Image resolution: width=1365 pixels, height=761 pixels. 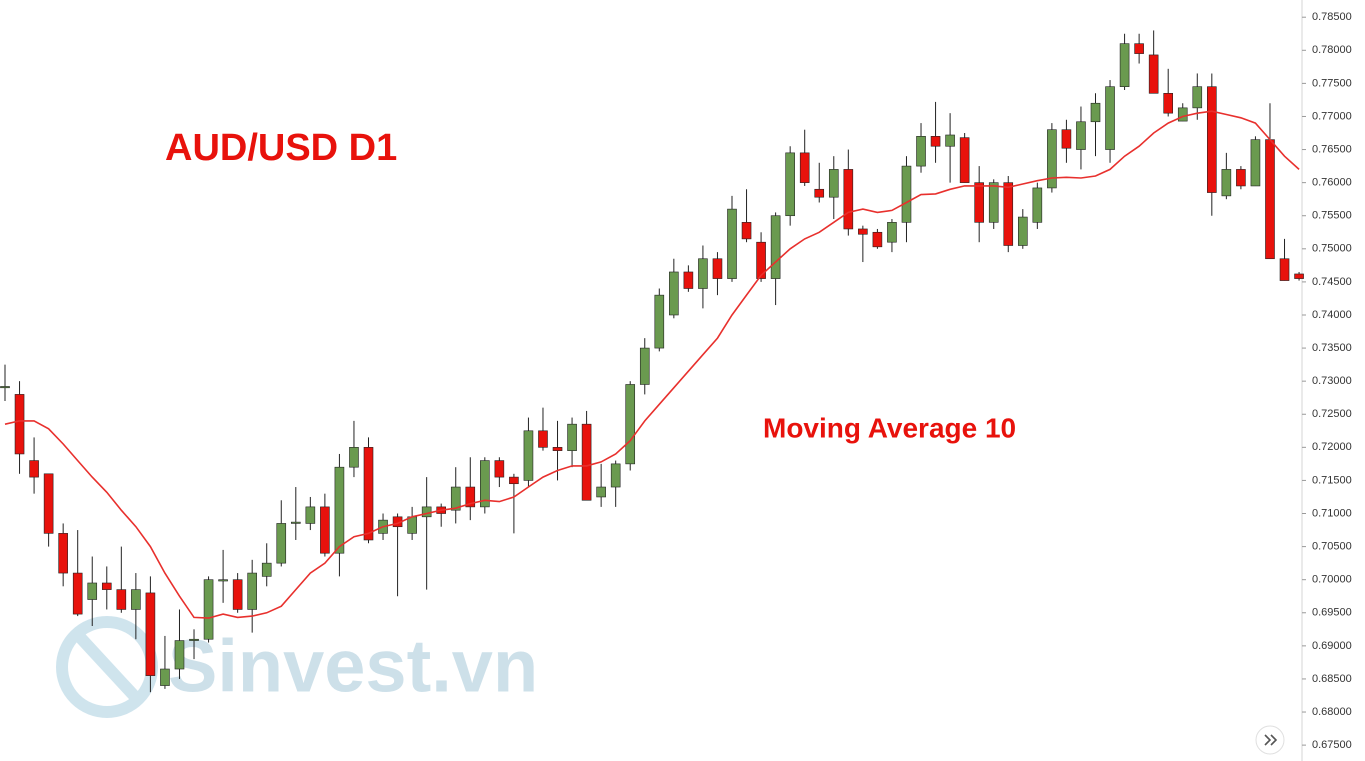 I want to click on y-tick-label: 0.69500, so click(x=1332, y=613).